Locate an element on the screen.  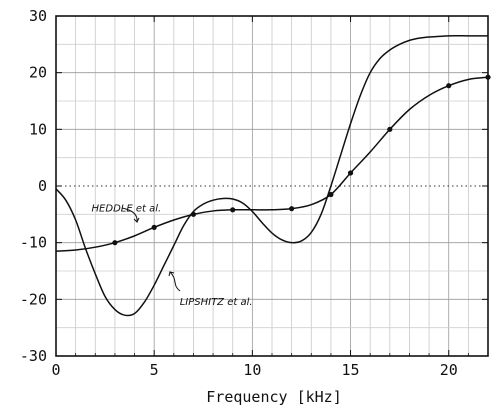
lipshitz-arrow is located at coordinates (174, 281).